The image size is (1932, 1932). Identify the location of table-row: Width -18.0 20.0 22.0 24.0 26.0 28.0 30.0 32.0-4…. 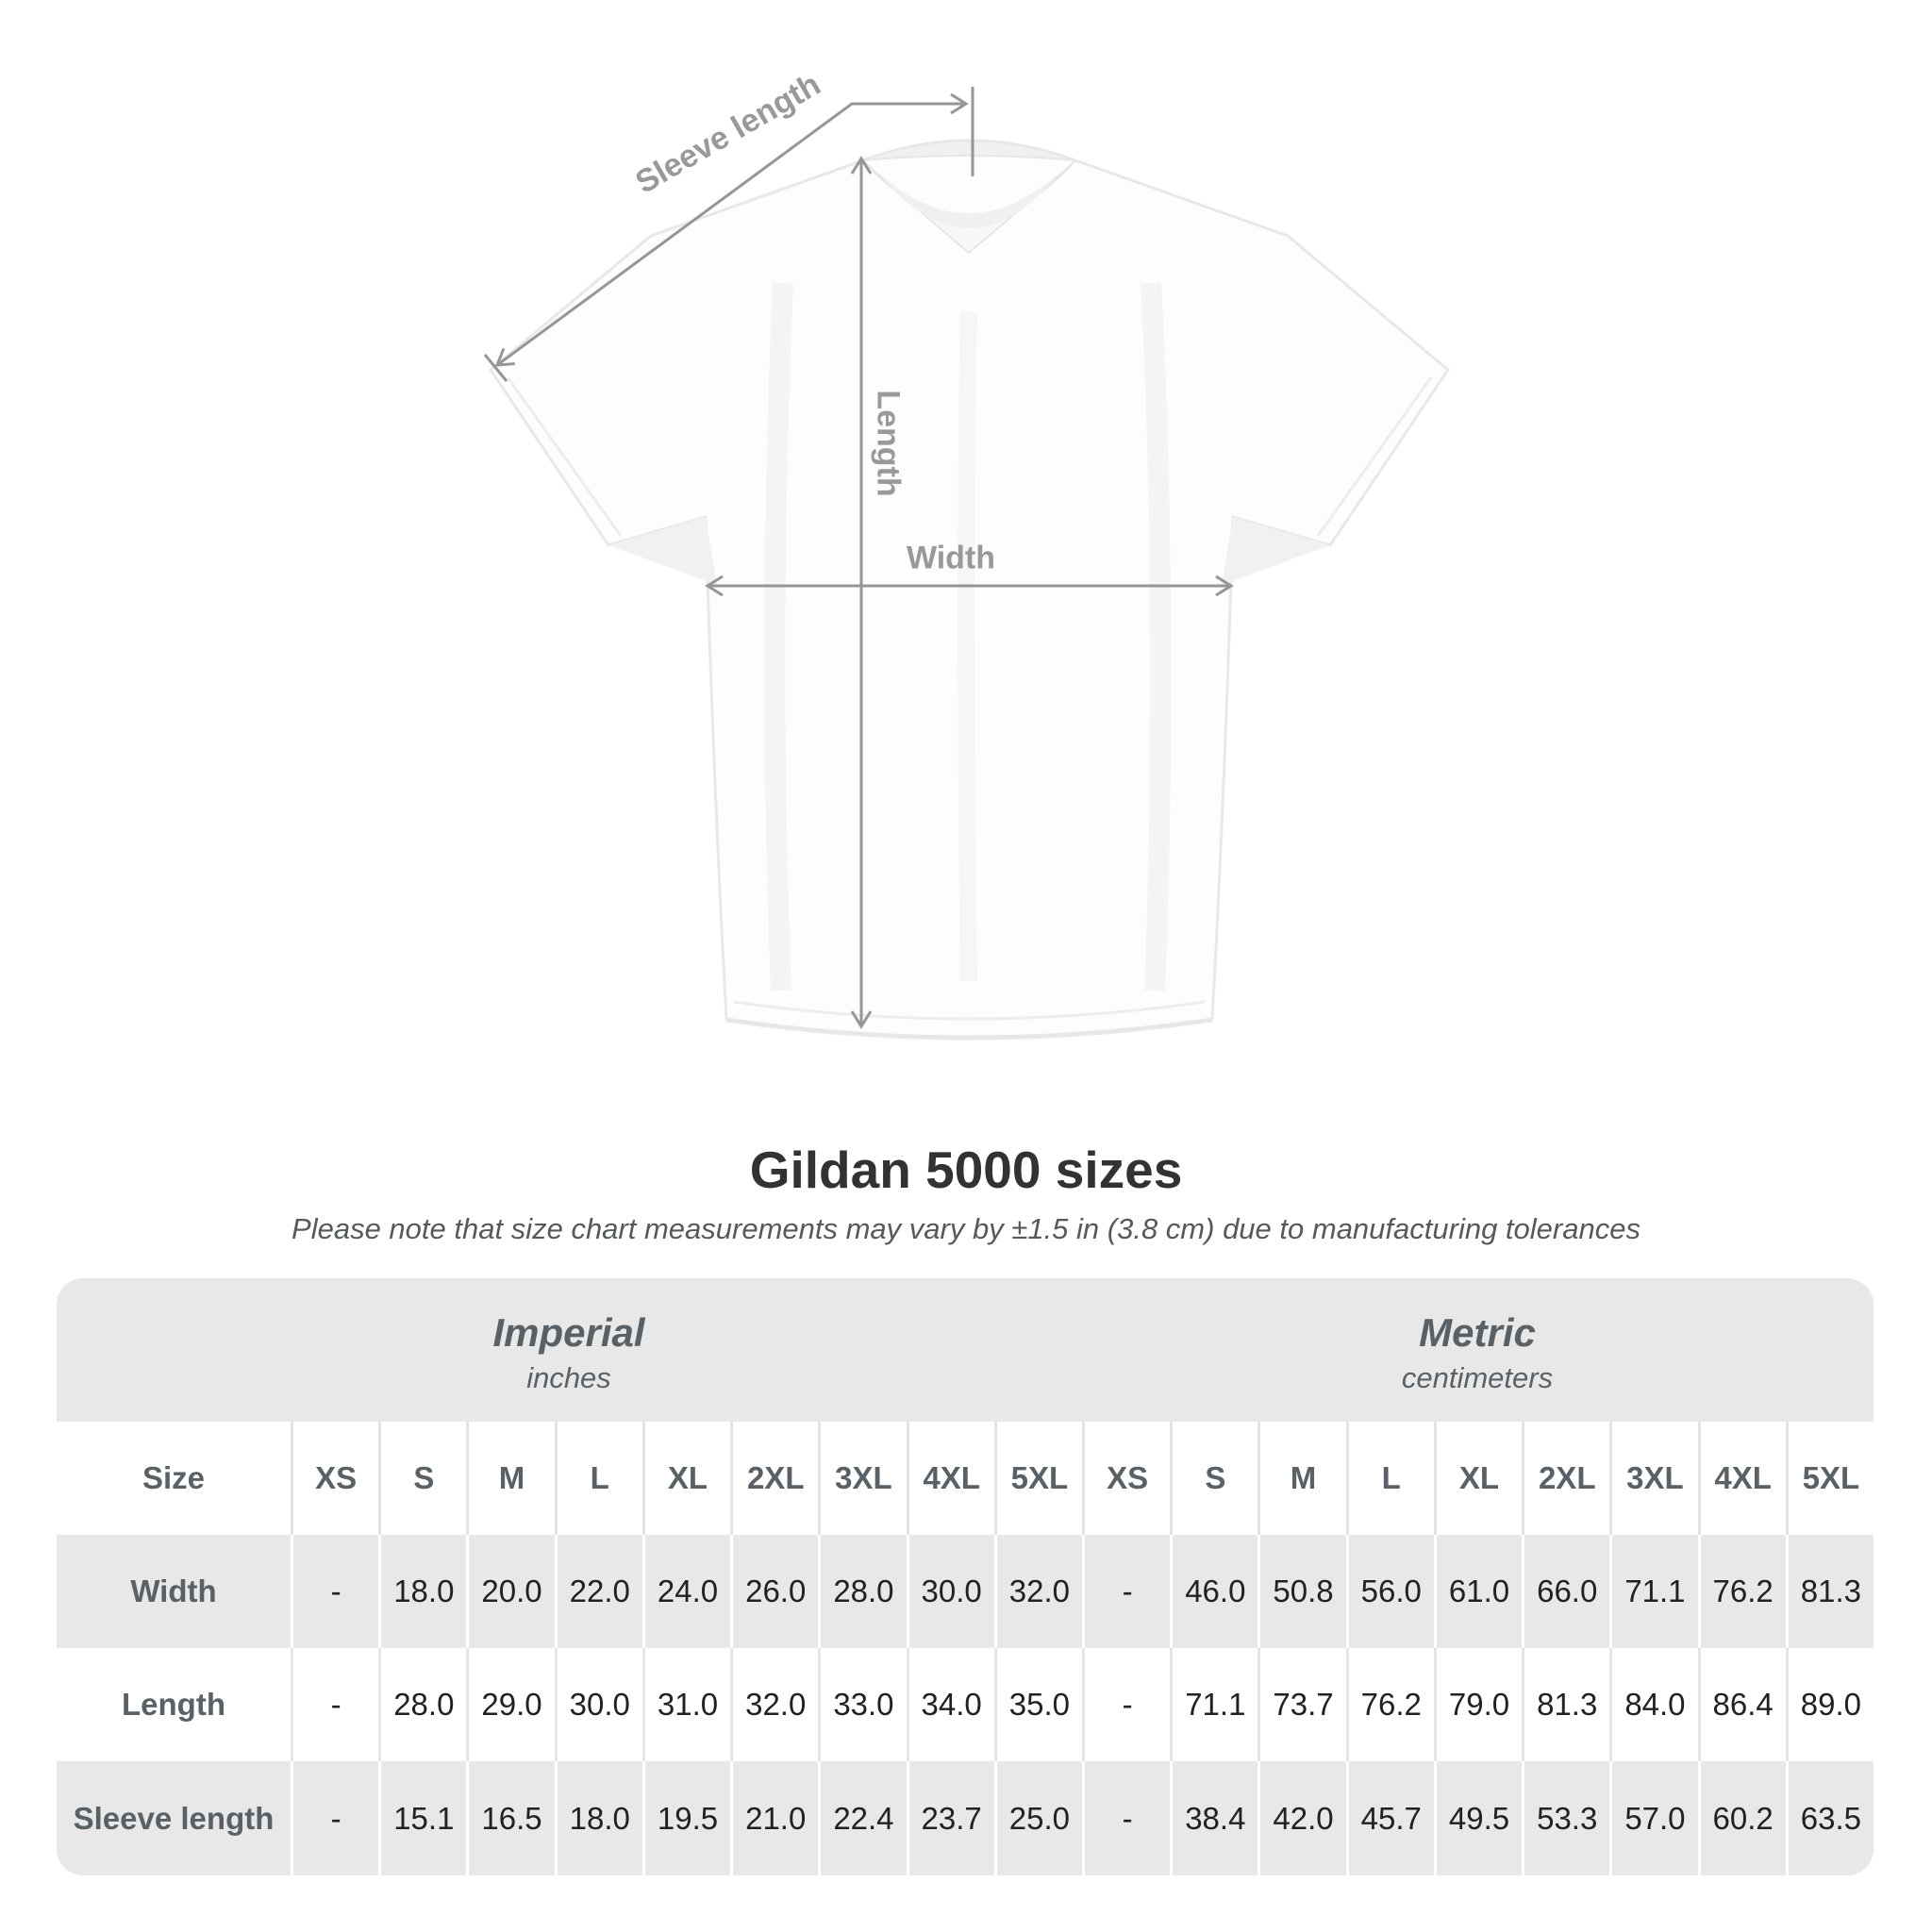
(965, 1591).